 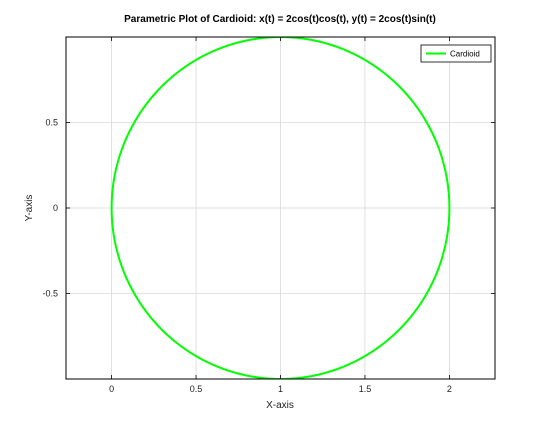 What do you see at coordinates (280, 405) in the screenshot?
I see `x-axis-label: X-axis` at bounding box center [280, 405].